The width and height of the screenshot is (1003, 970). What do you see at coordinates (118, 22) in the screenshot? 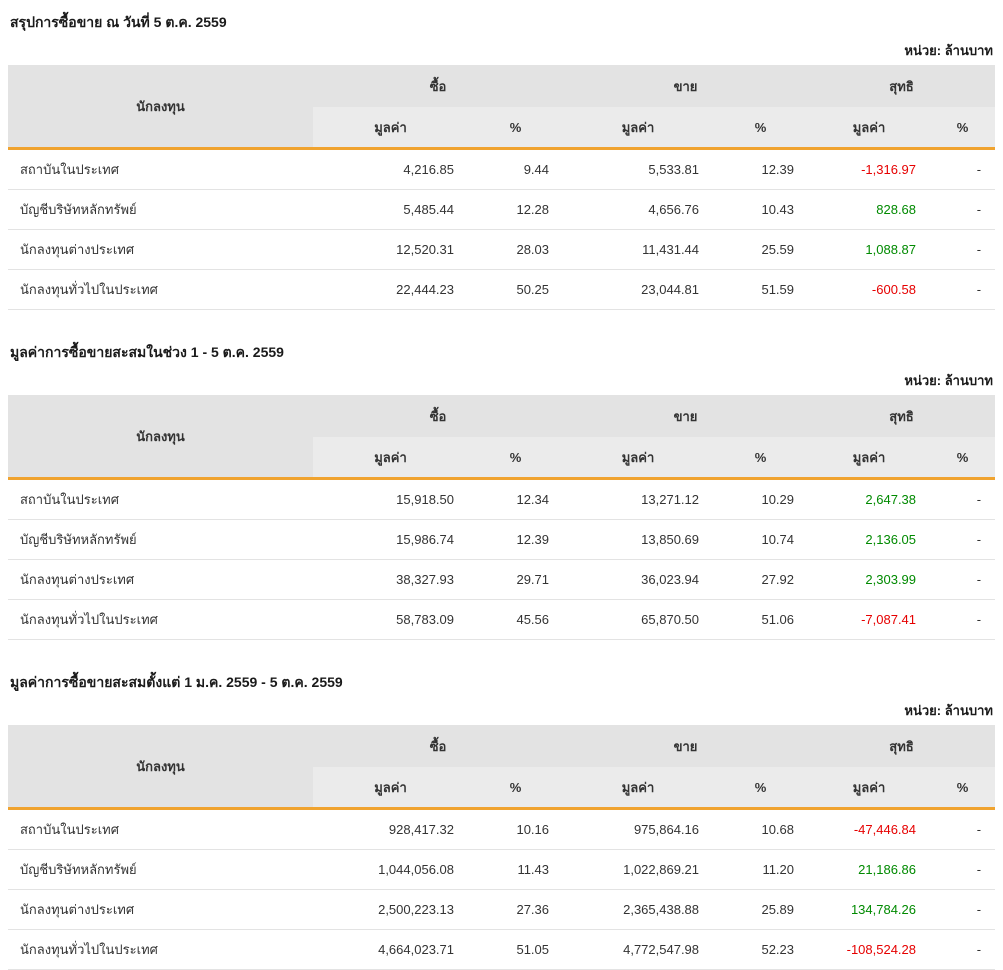
I see `section-title: สรุปการซื้อขาย ณ วันที่ 5 ต.ค. 2559` at bounding box center [118, 22].